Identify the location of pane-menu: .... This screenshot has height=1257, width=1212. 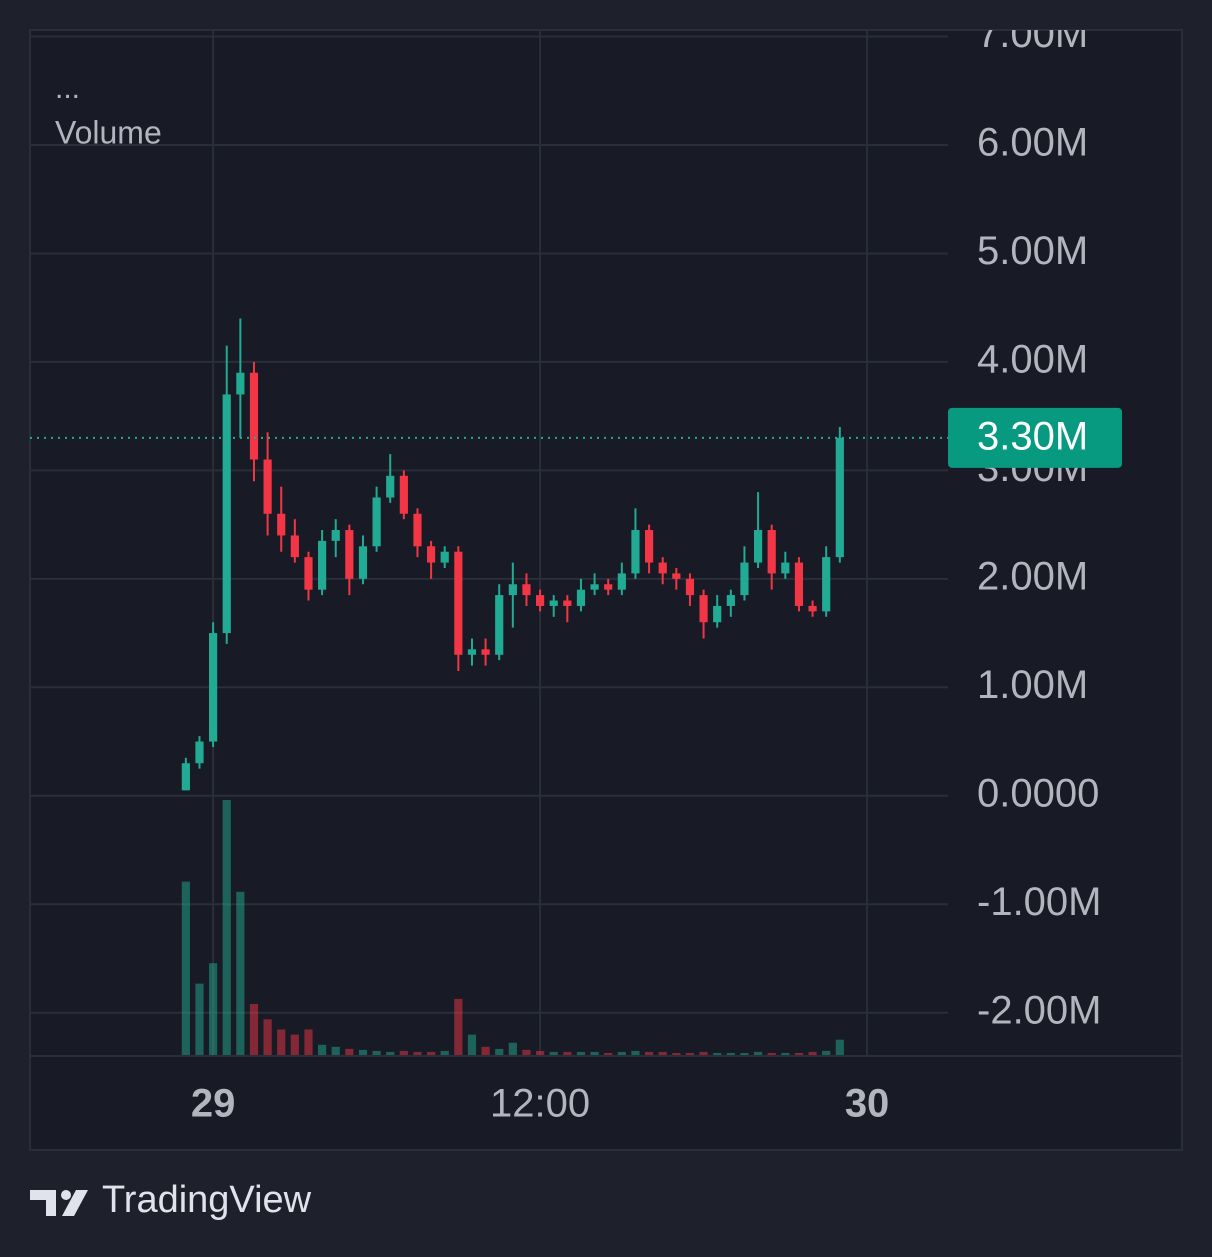
(67, 88).